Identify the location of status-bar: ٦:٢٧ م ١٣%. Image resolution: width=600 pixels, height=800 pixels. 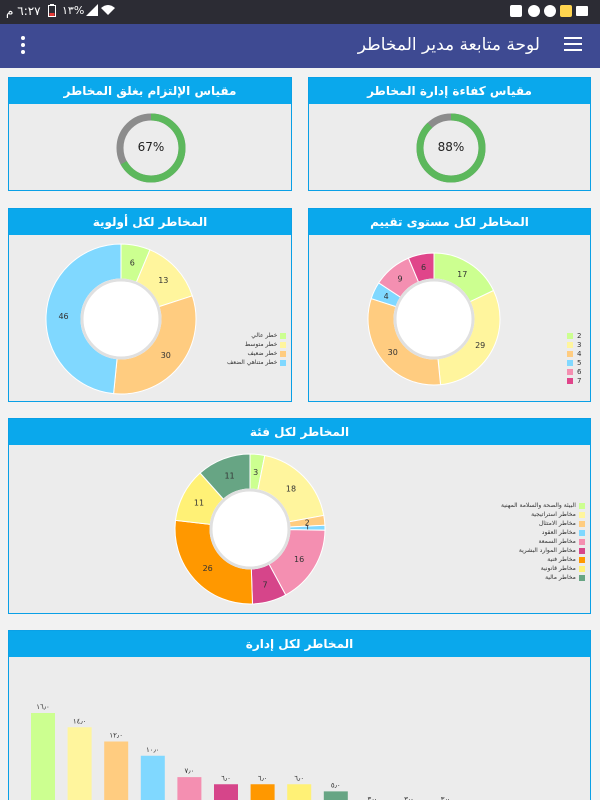
(300, 12).